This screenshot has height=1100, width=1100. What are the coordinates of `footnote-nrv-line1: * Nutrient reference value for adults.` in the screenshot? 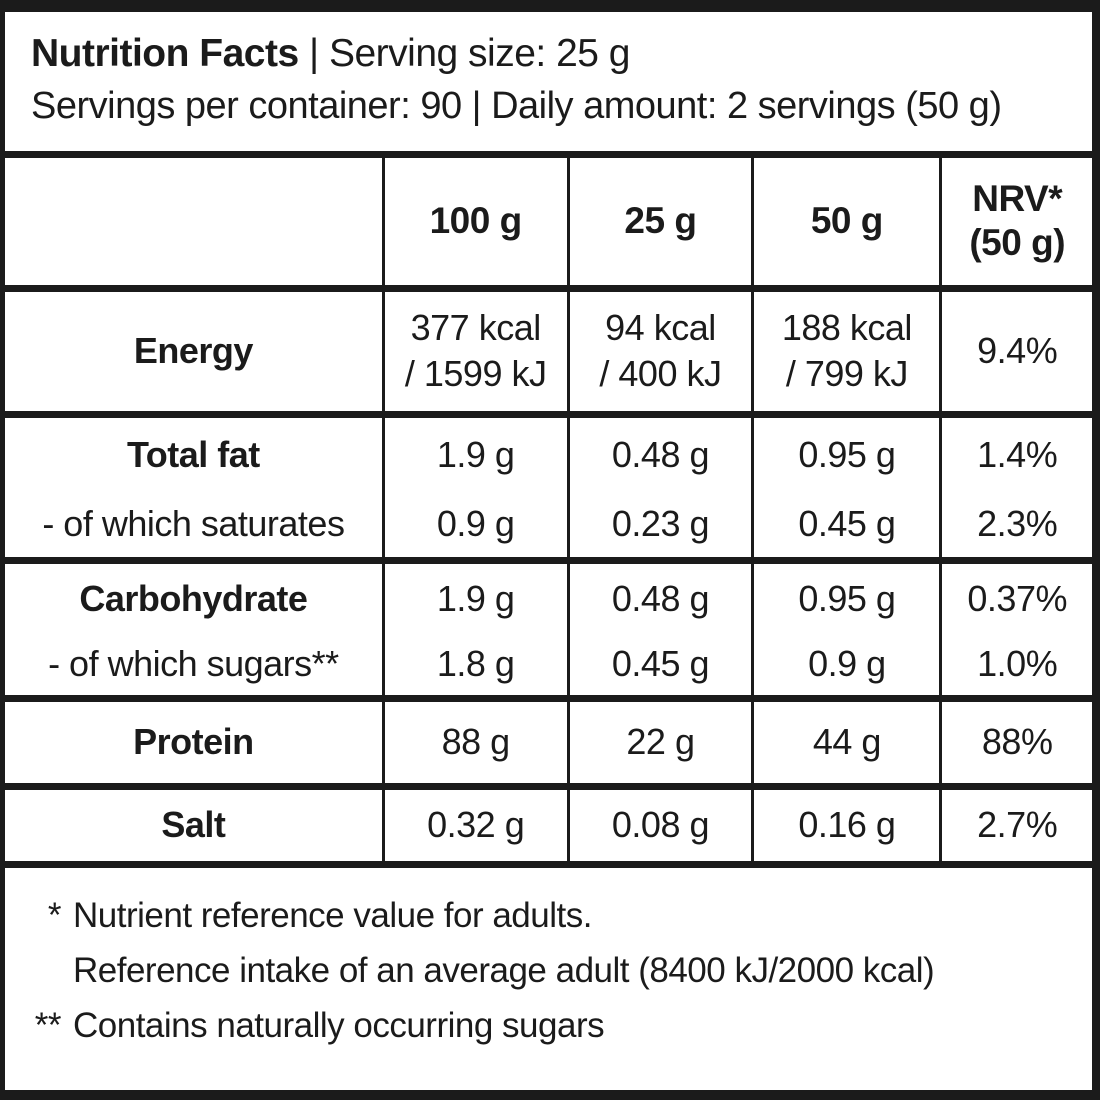 It's located at (548, 915).